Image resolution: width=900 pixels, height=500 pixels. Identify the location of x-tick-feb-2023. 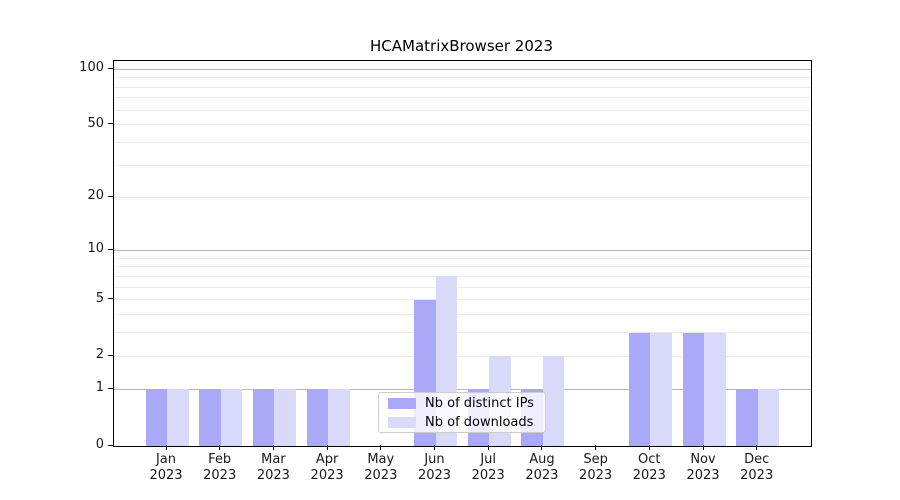
(220, 447).